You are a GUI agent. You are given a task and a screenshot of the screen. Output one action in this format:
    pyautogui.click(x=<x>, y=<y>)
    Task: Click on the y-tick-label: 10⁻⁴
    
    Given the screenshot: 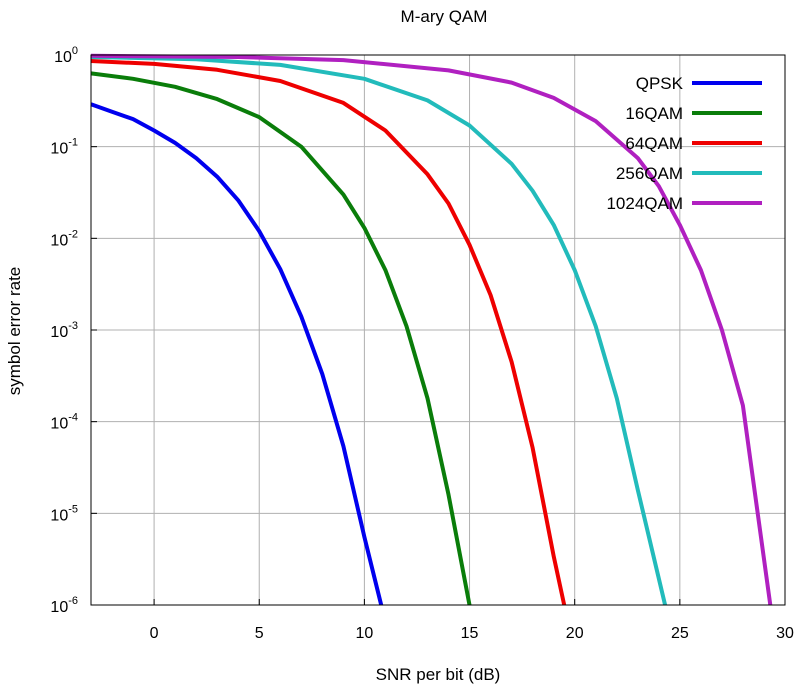 What is the action you would take?
    pyautogui.click(x=64, y=422)
    